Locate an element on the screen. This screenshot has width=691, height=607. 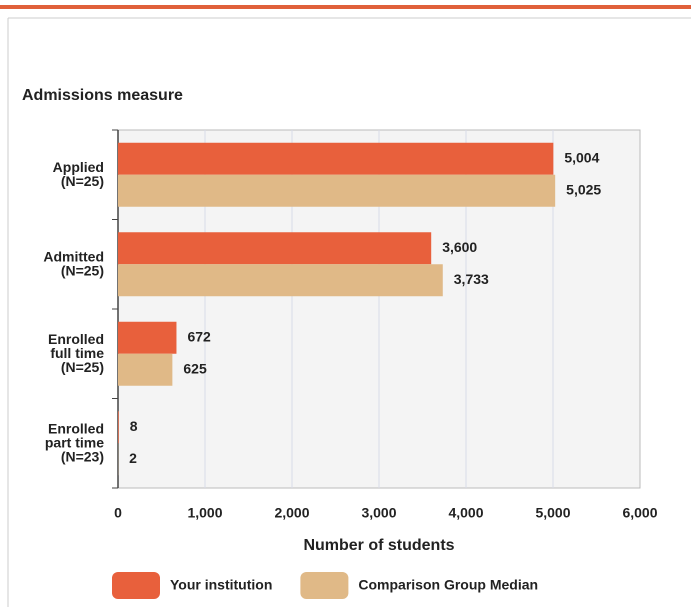
value-label: 2 is located at coordinates (133, 458).